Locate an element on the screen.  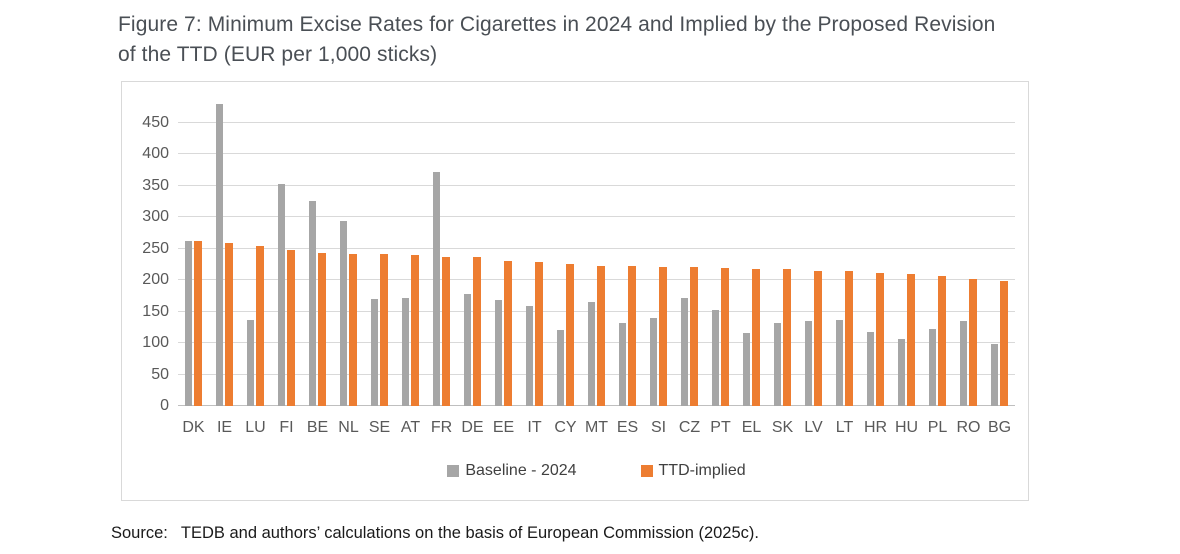
bar-se-ttd-implied is located at coordinates (384, 330).